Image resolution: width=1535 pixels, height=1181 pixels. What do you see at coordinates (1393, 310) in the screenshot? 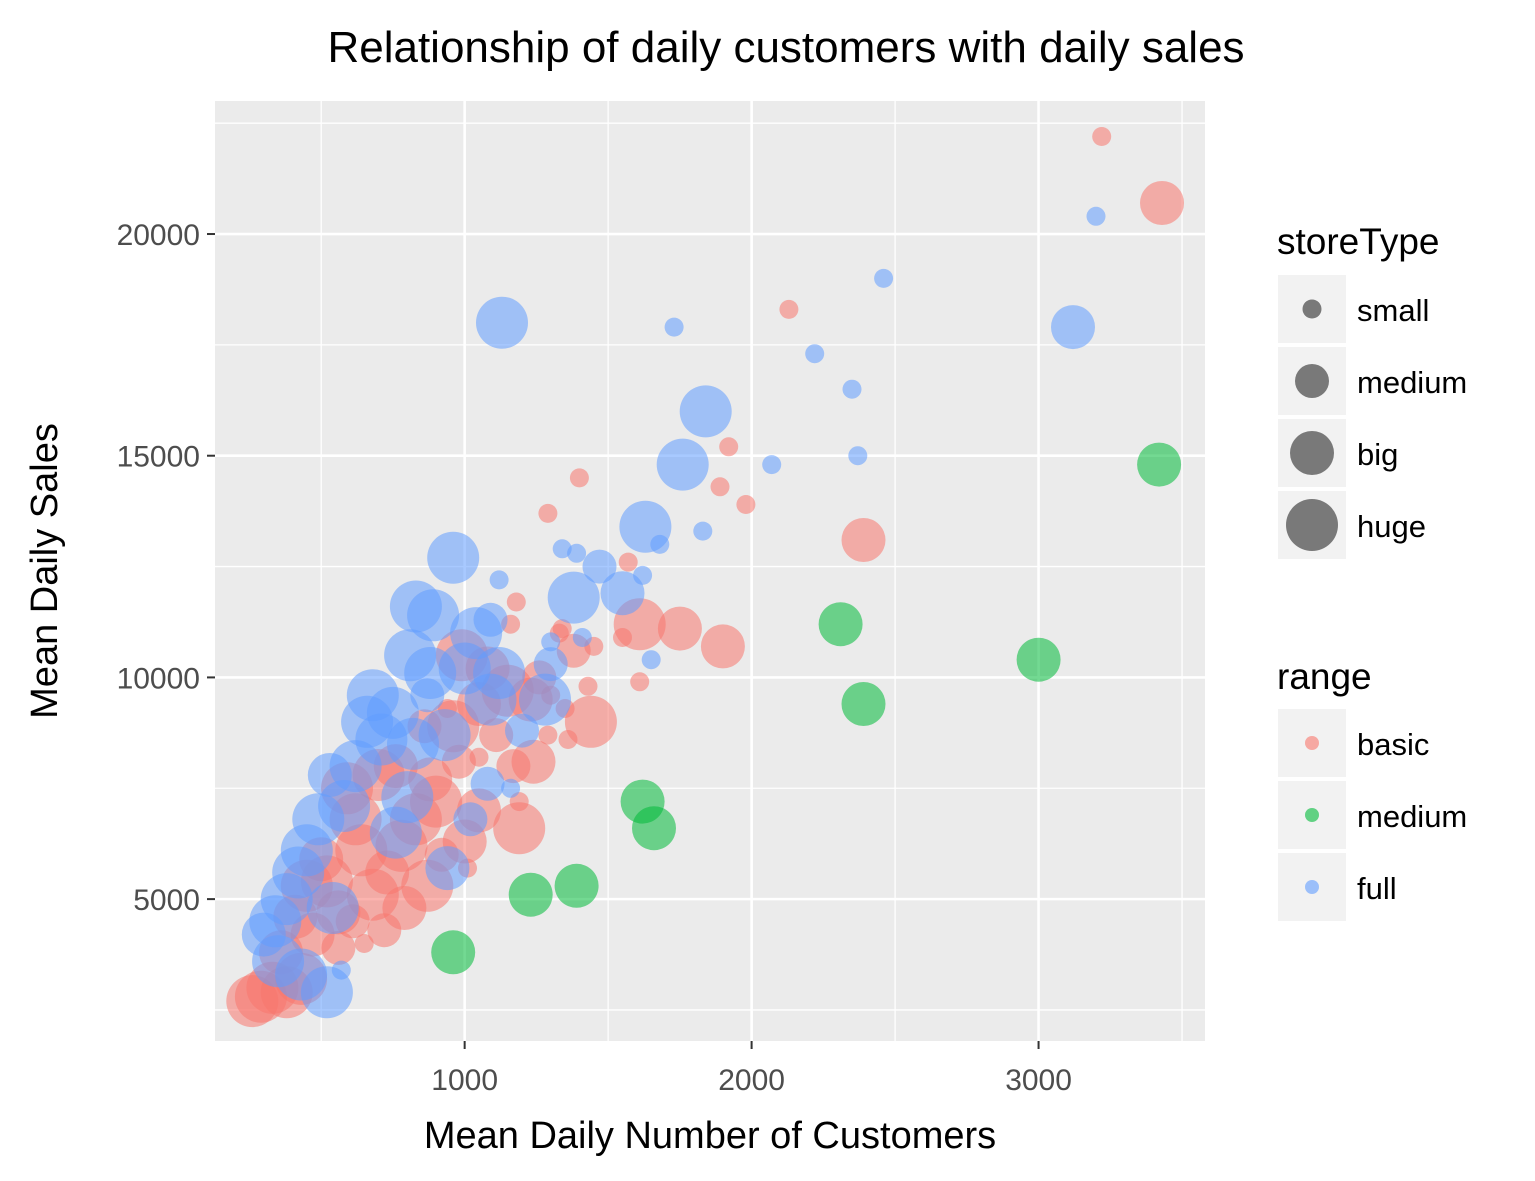
I see `legend-size-small-label: small` at bounding box center [1393, 310].